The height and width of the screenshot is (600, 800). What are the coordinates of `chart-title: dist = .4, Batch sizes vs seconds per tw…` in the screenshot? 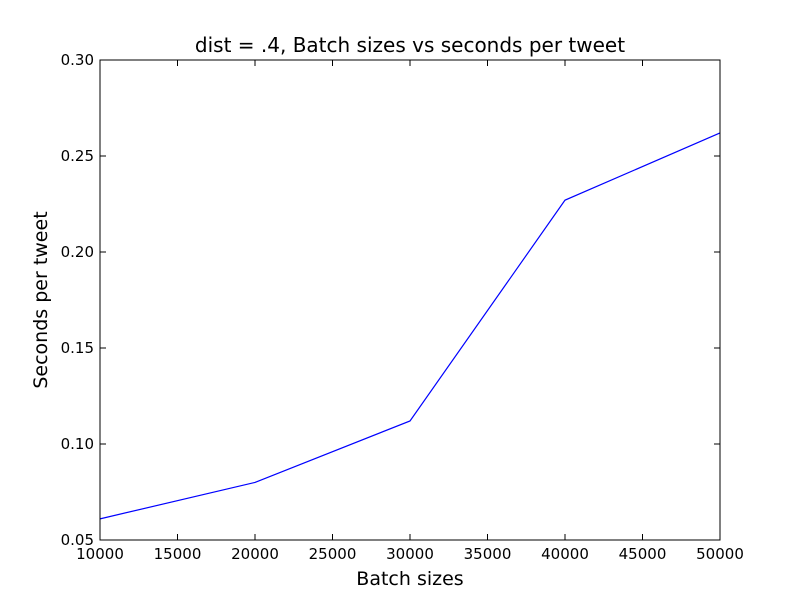 It's located at (410, 45).